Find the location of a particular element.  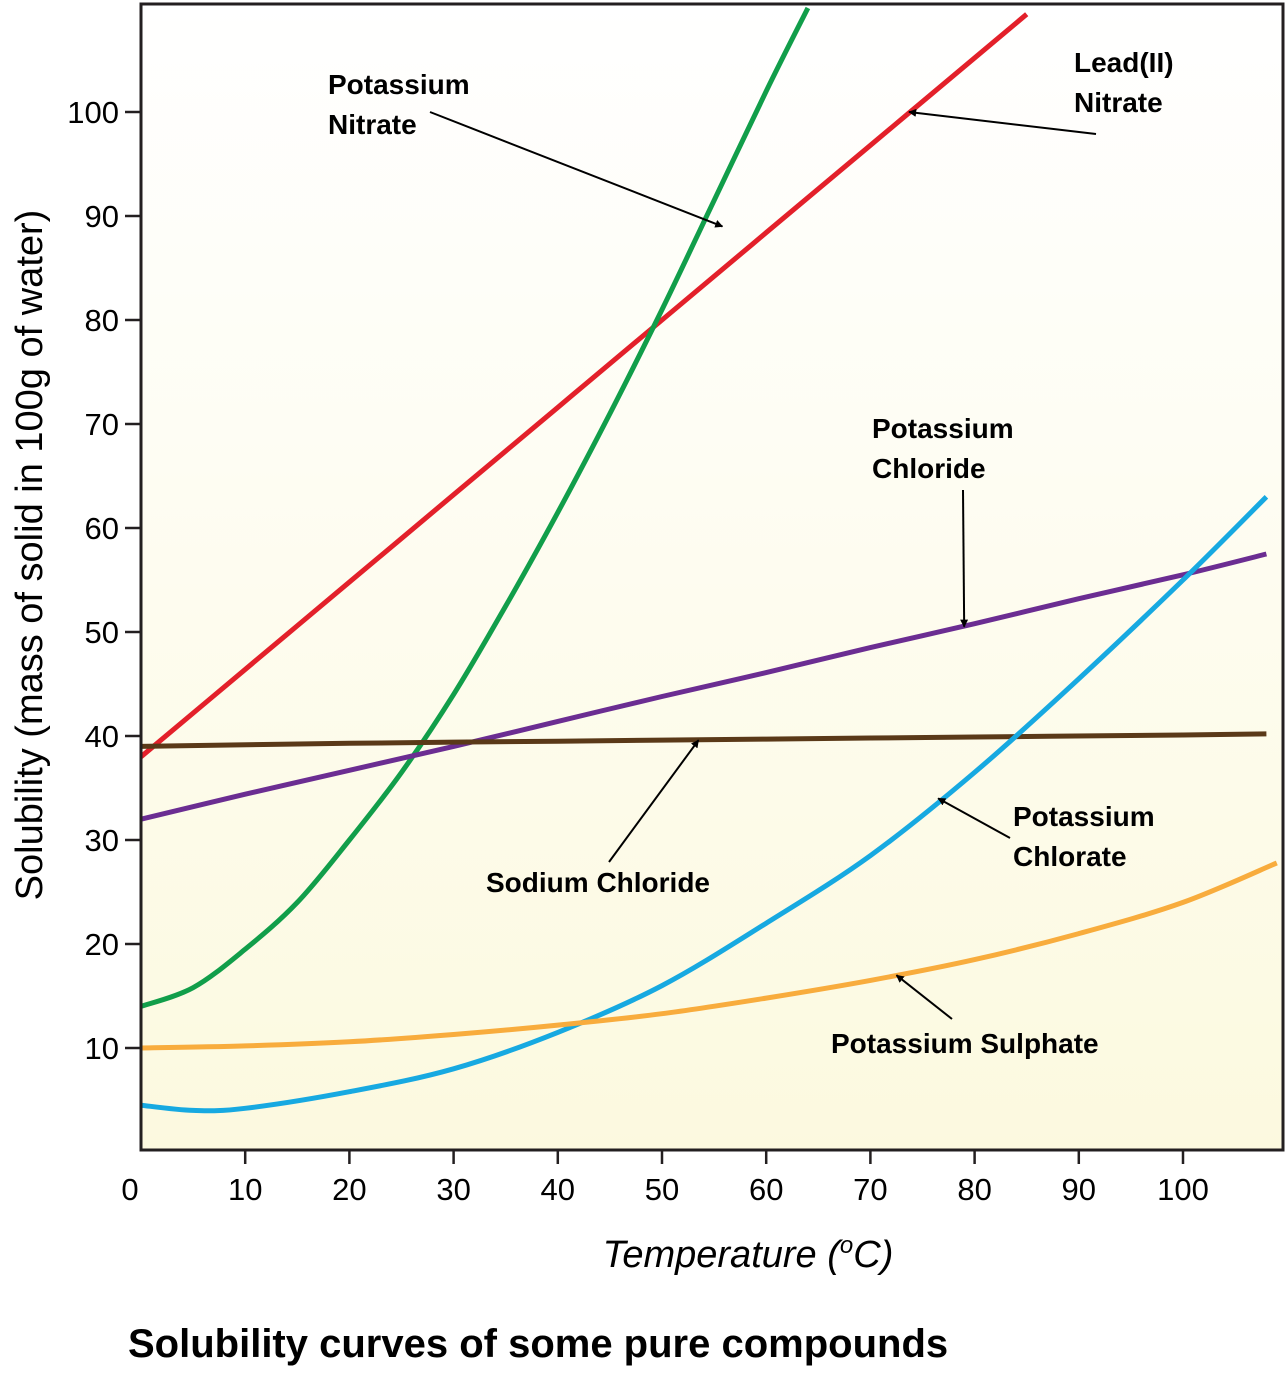

x-axis-label: Temperature (oC) is located at coordinates (748, 1254).